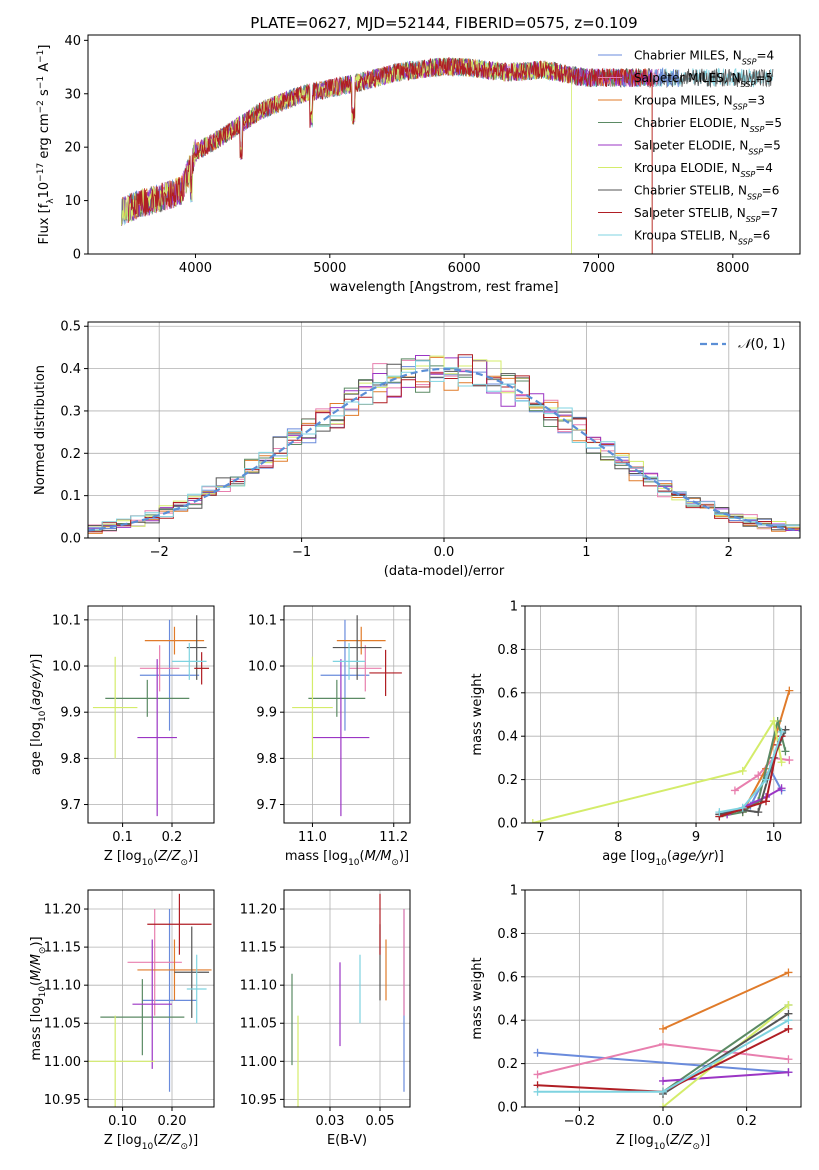  What do you see at coordinates (36, 659) in the screenshot?
I see `y-axis-label-part: )]` at bounding box center [36, 659].